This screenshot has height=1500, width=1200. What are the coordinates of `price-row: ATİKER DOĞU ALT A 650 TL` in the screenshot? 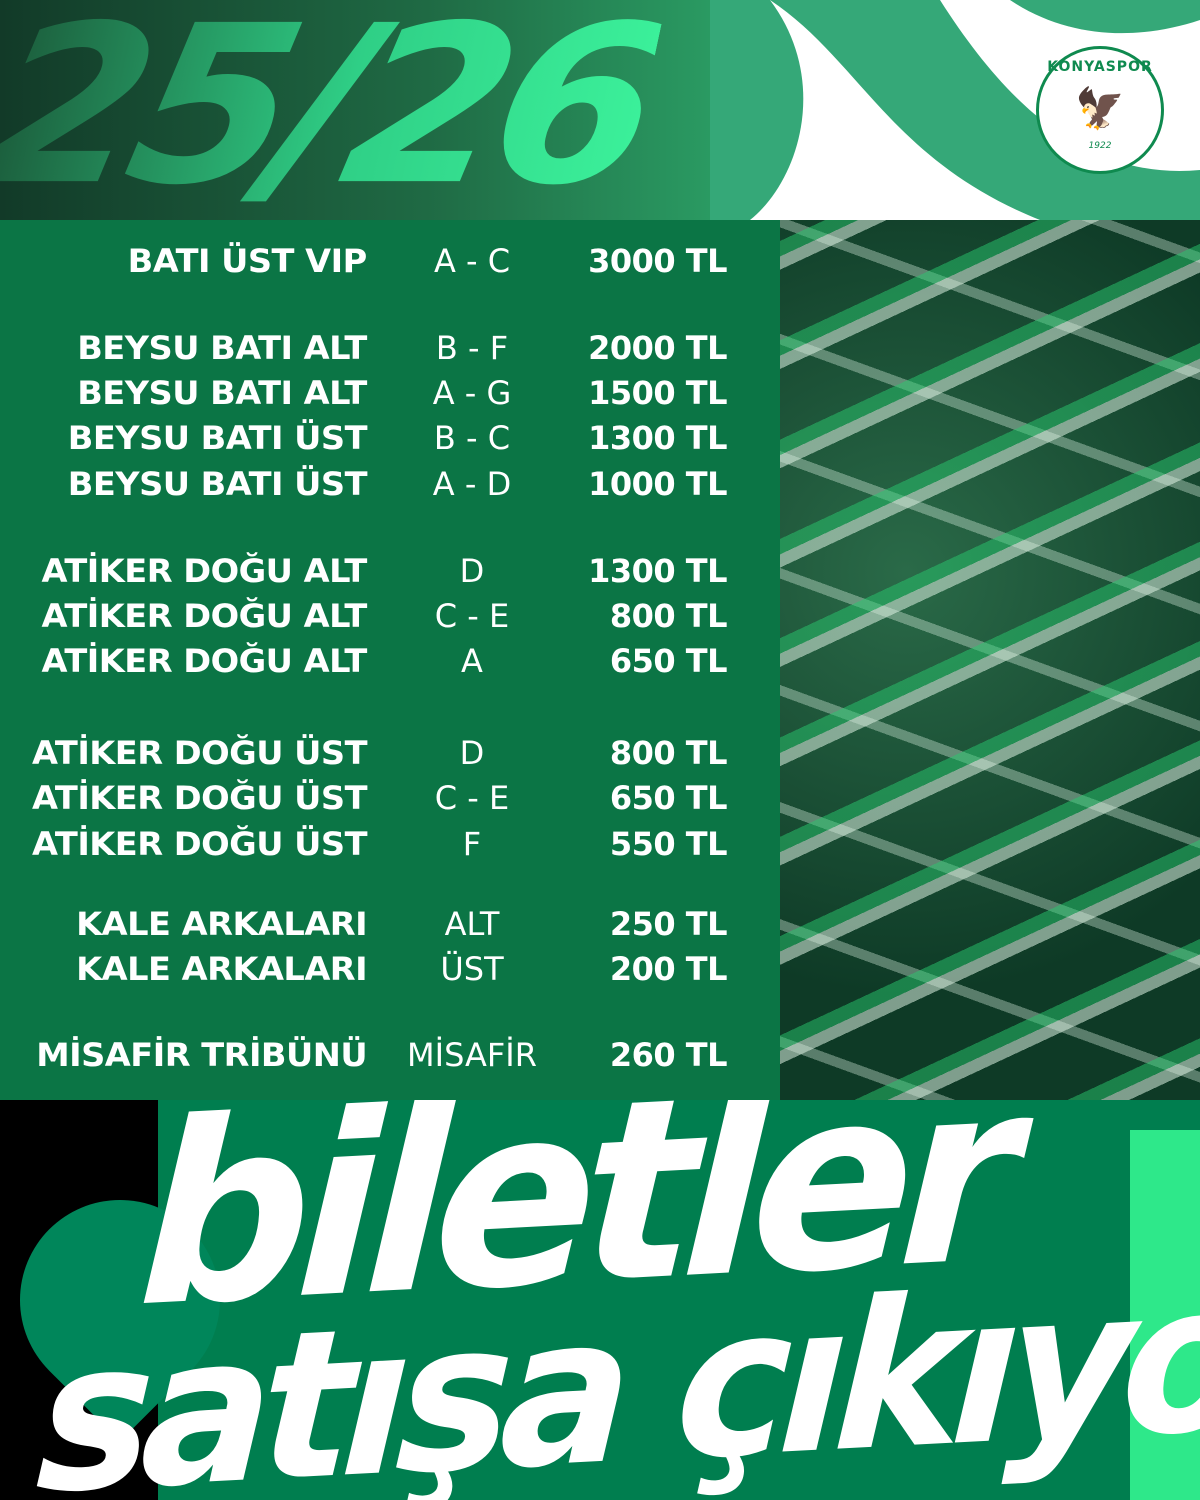 It's located at (390, 662).